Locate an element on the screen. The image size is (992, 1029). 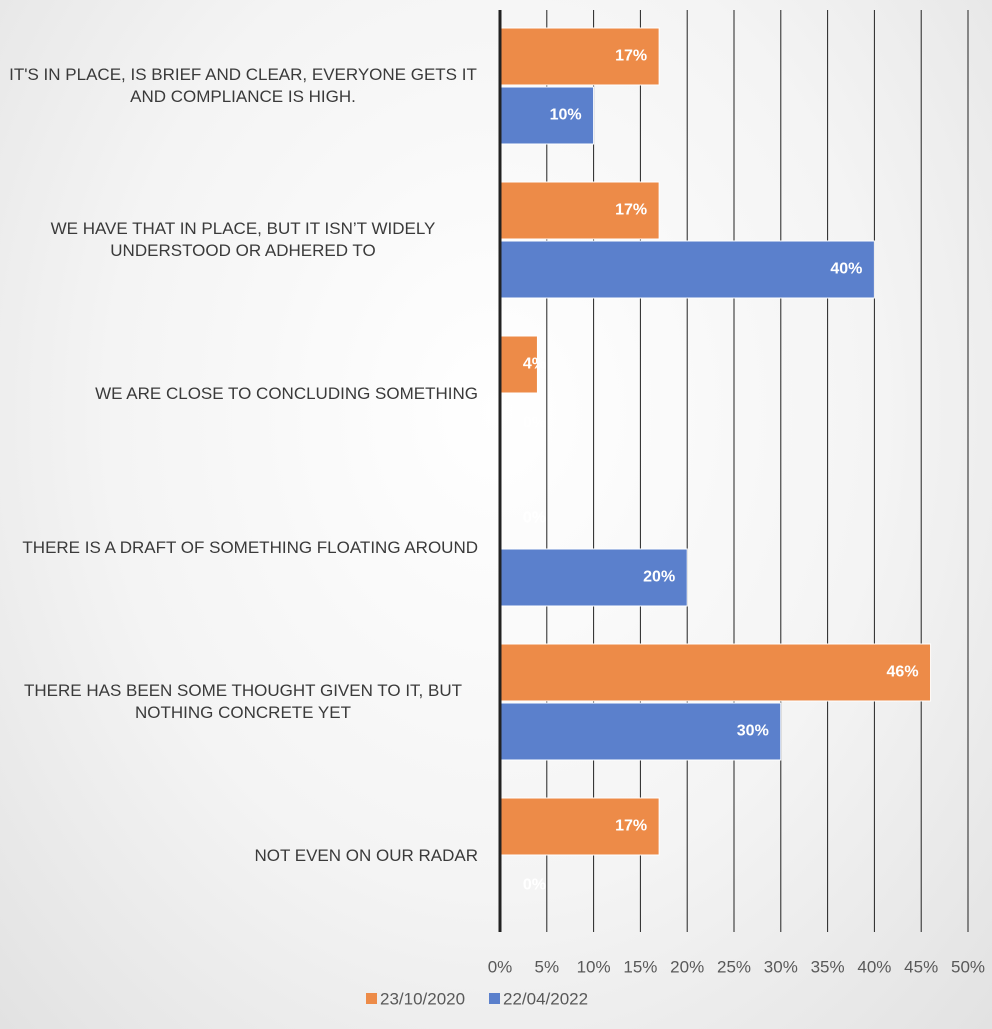
x-tick-label: 10% is located at coordinates (594, 966).